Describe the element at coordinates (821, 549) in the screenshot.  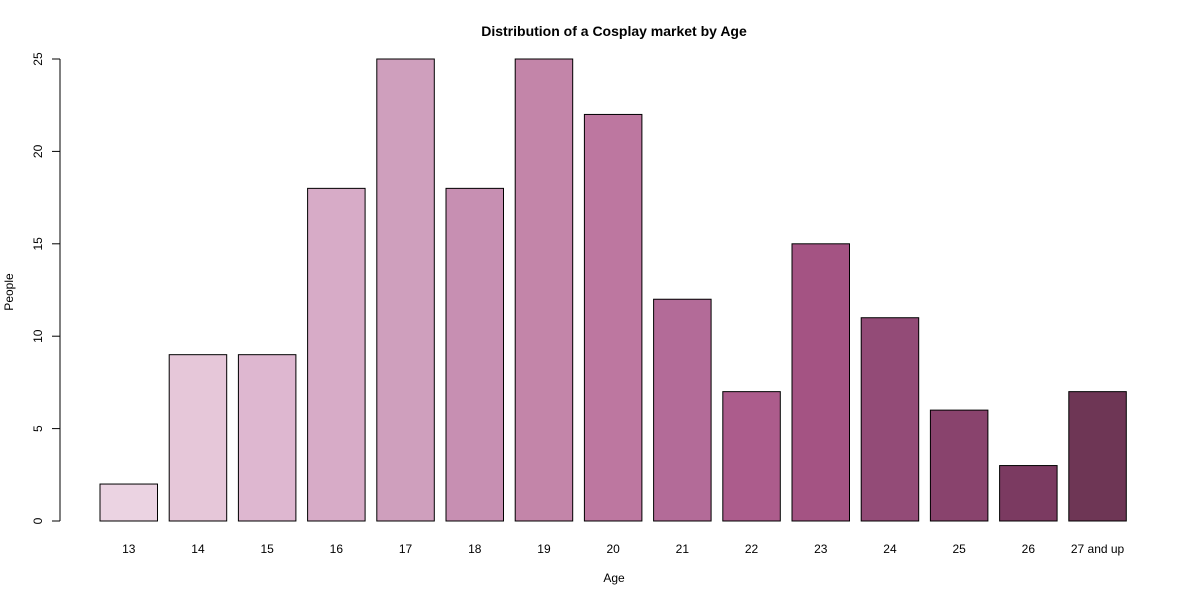
I see `x-tick-label: 23` at that location.